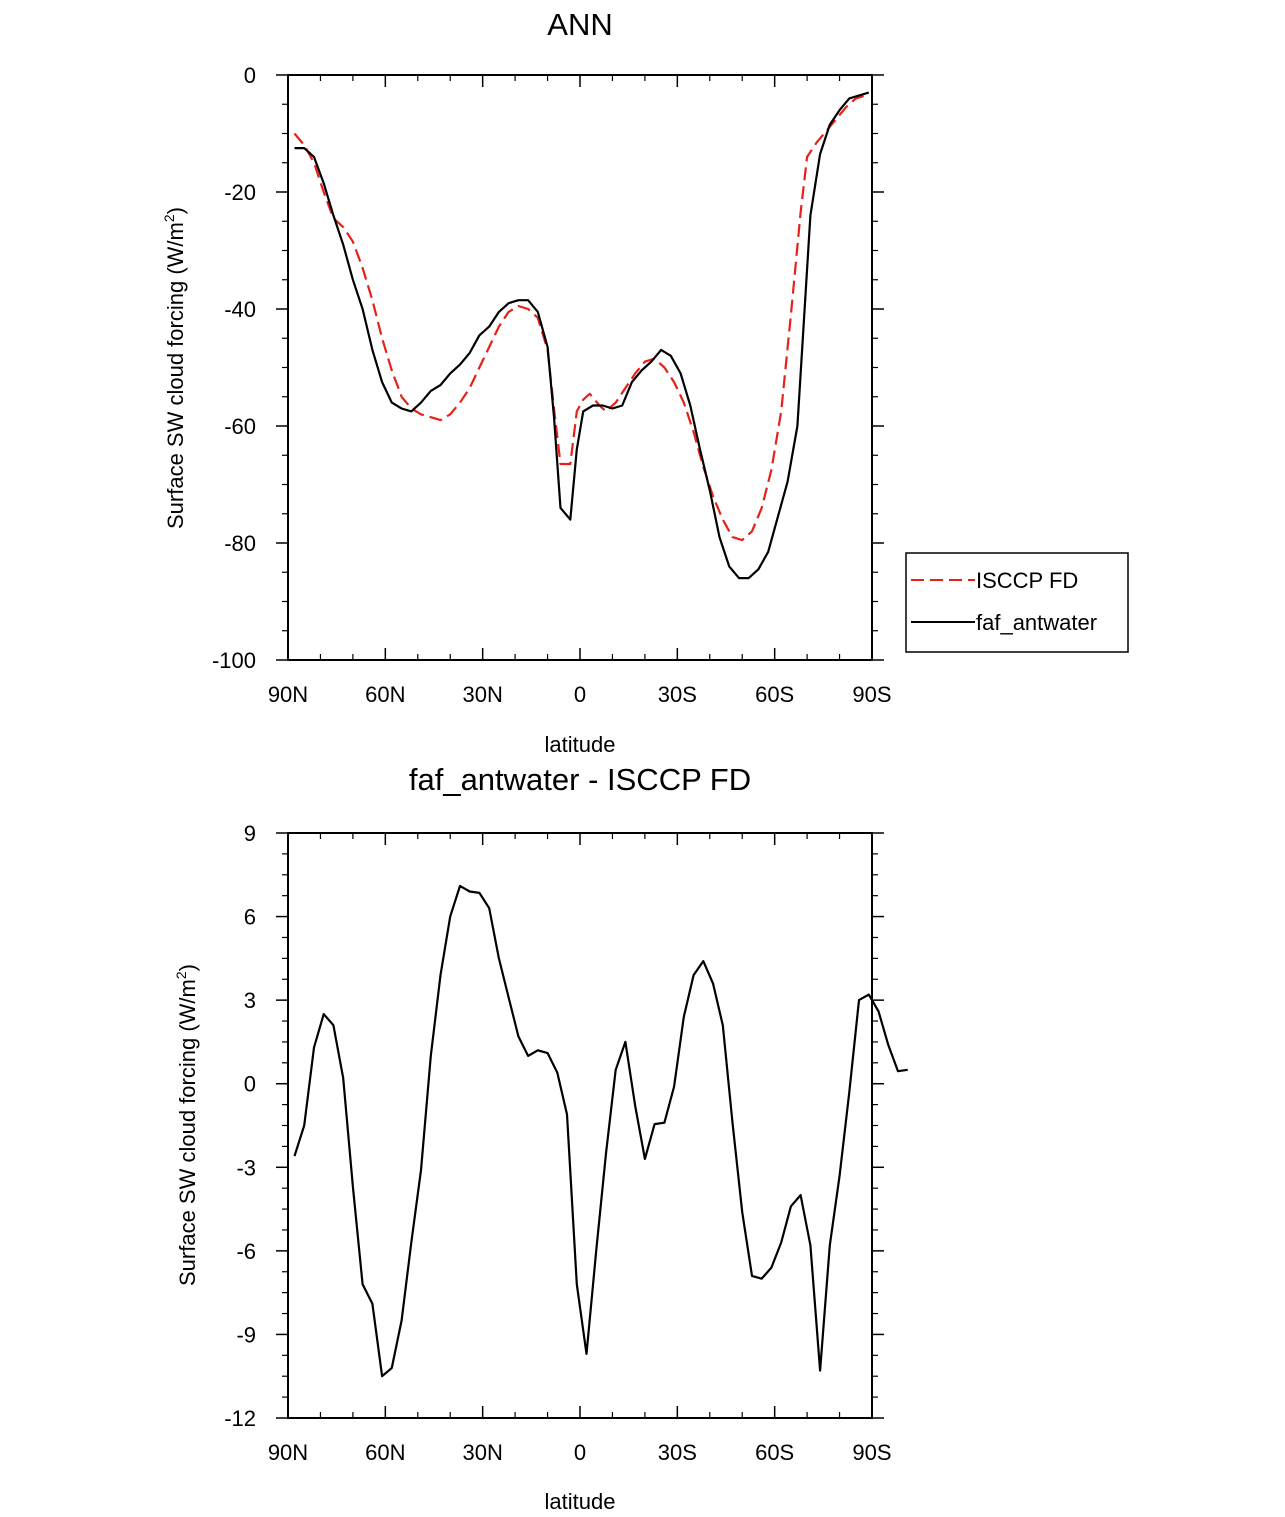 The height and width of the screenshot is (1517, 1285). What do you see at coordinates (580, 744) in the screenshot?
I see `top-chart-x-axis-label: latitude` at bounding box center [580, 744].